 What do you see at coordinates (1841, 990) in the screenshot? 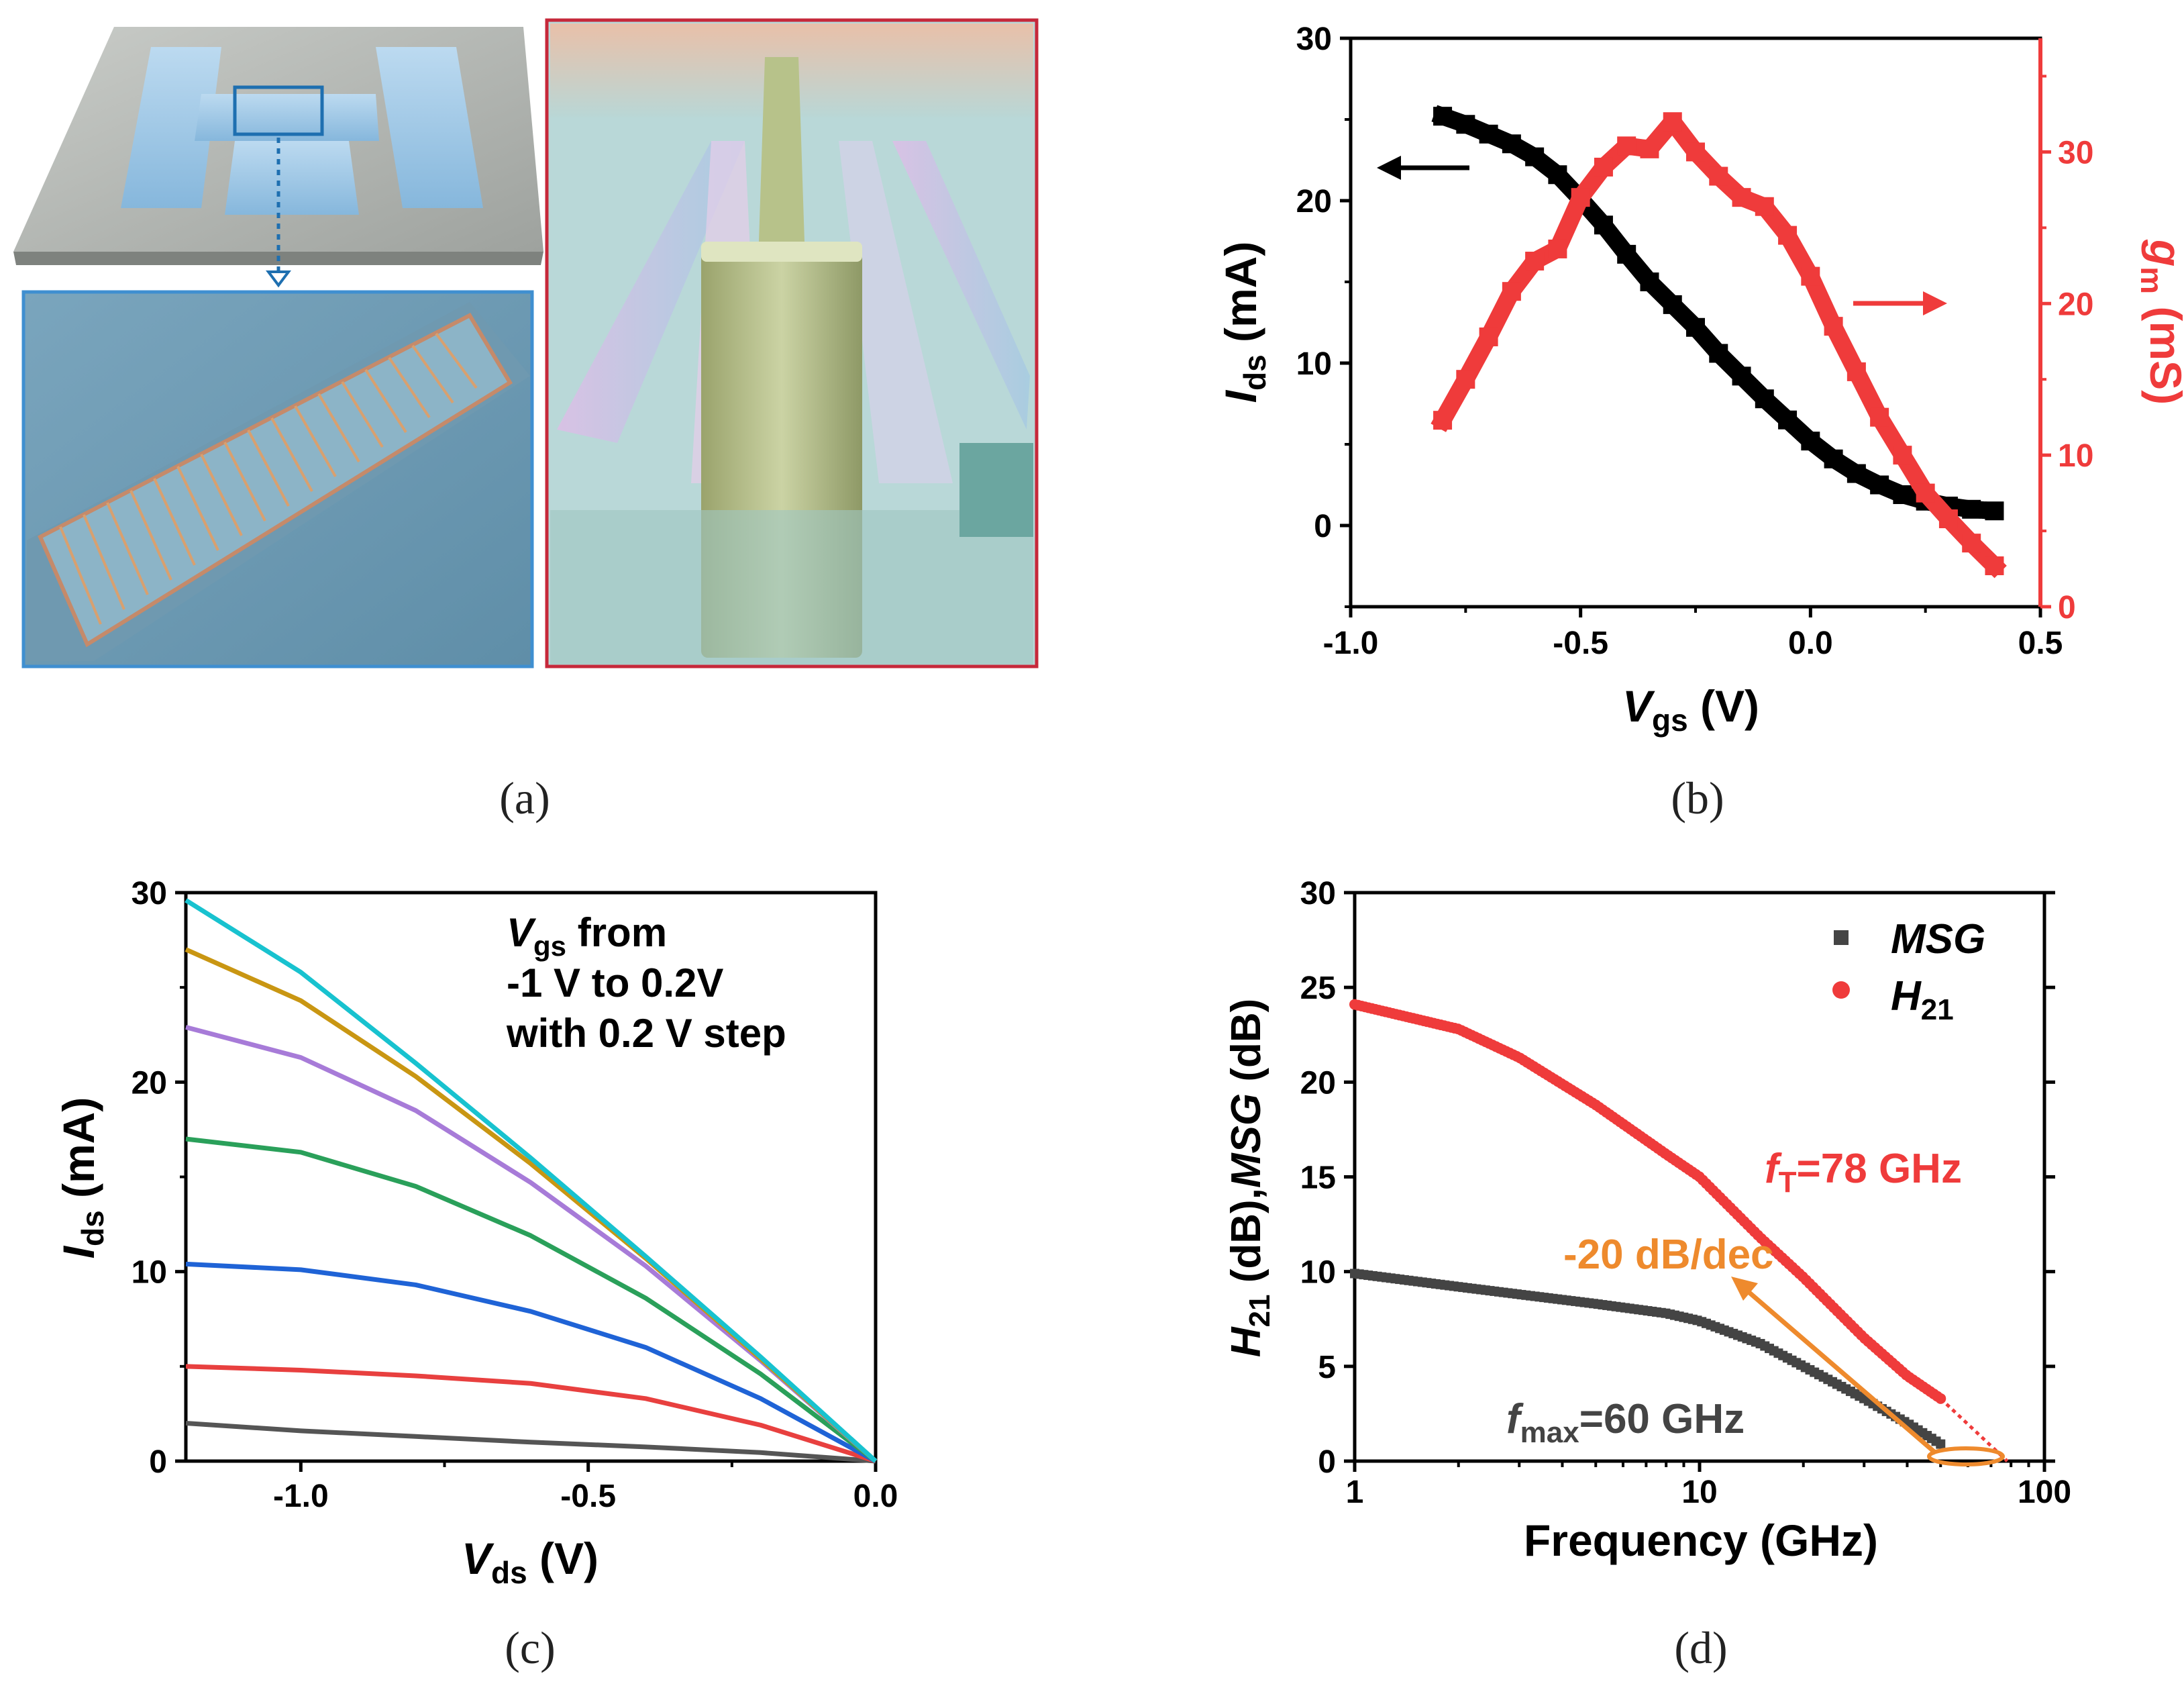
I see `legend-h21-marker` at bounding box center [1841, 990].